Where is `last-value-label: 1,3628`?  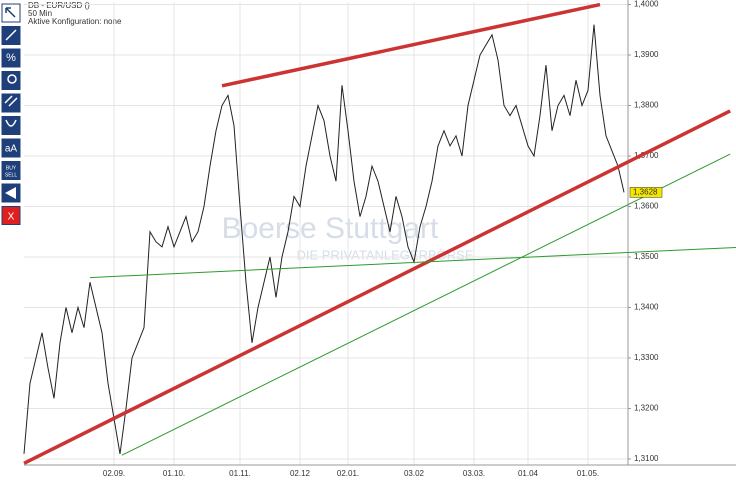
last-value-label: 1,3628 is located at coordinates (645, 191).